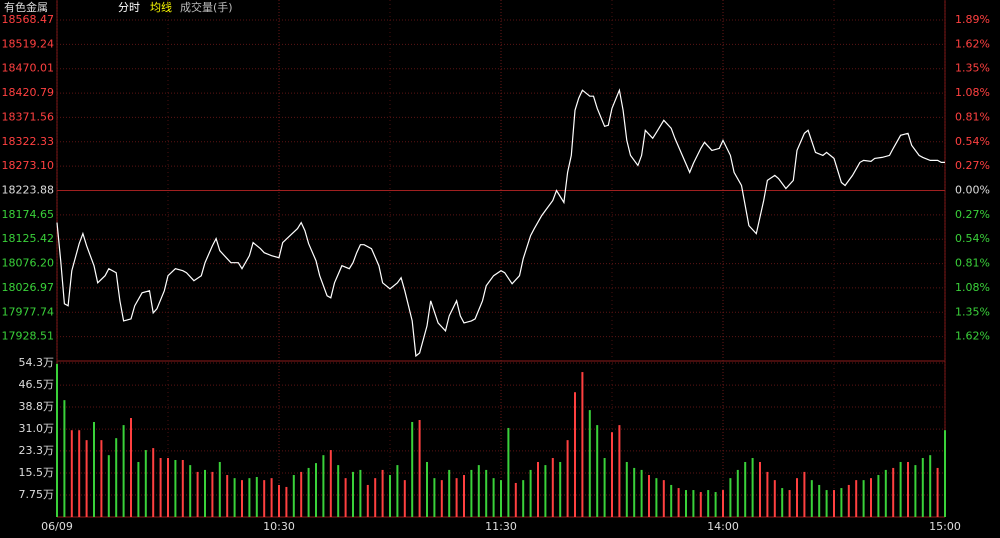 This screenshot has height=538, width=1000. I want to click on volume-label: 成交量(手), so click(206, 7).